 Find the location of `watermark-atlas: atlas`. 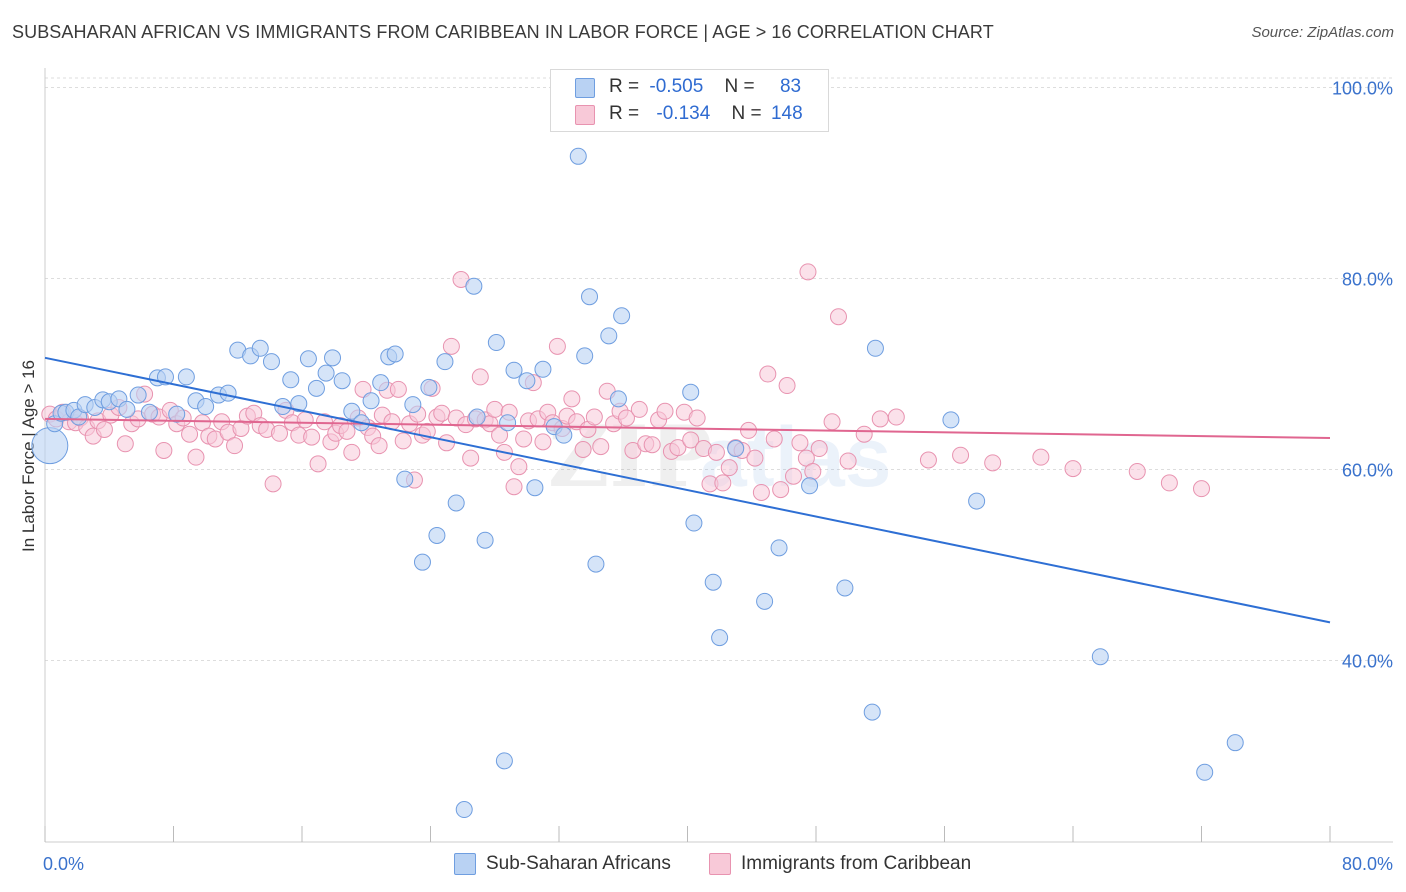

watermark-atlas: atlas is located at coordinates (795, 457).